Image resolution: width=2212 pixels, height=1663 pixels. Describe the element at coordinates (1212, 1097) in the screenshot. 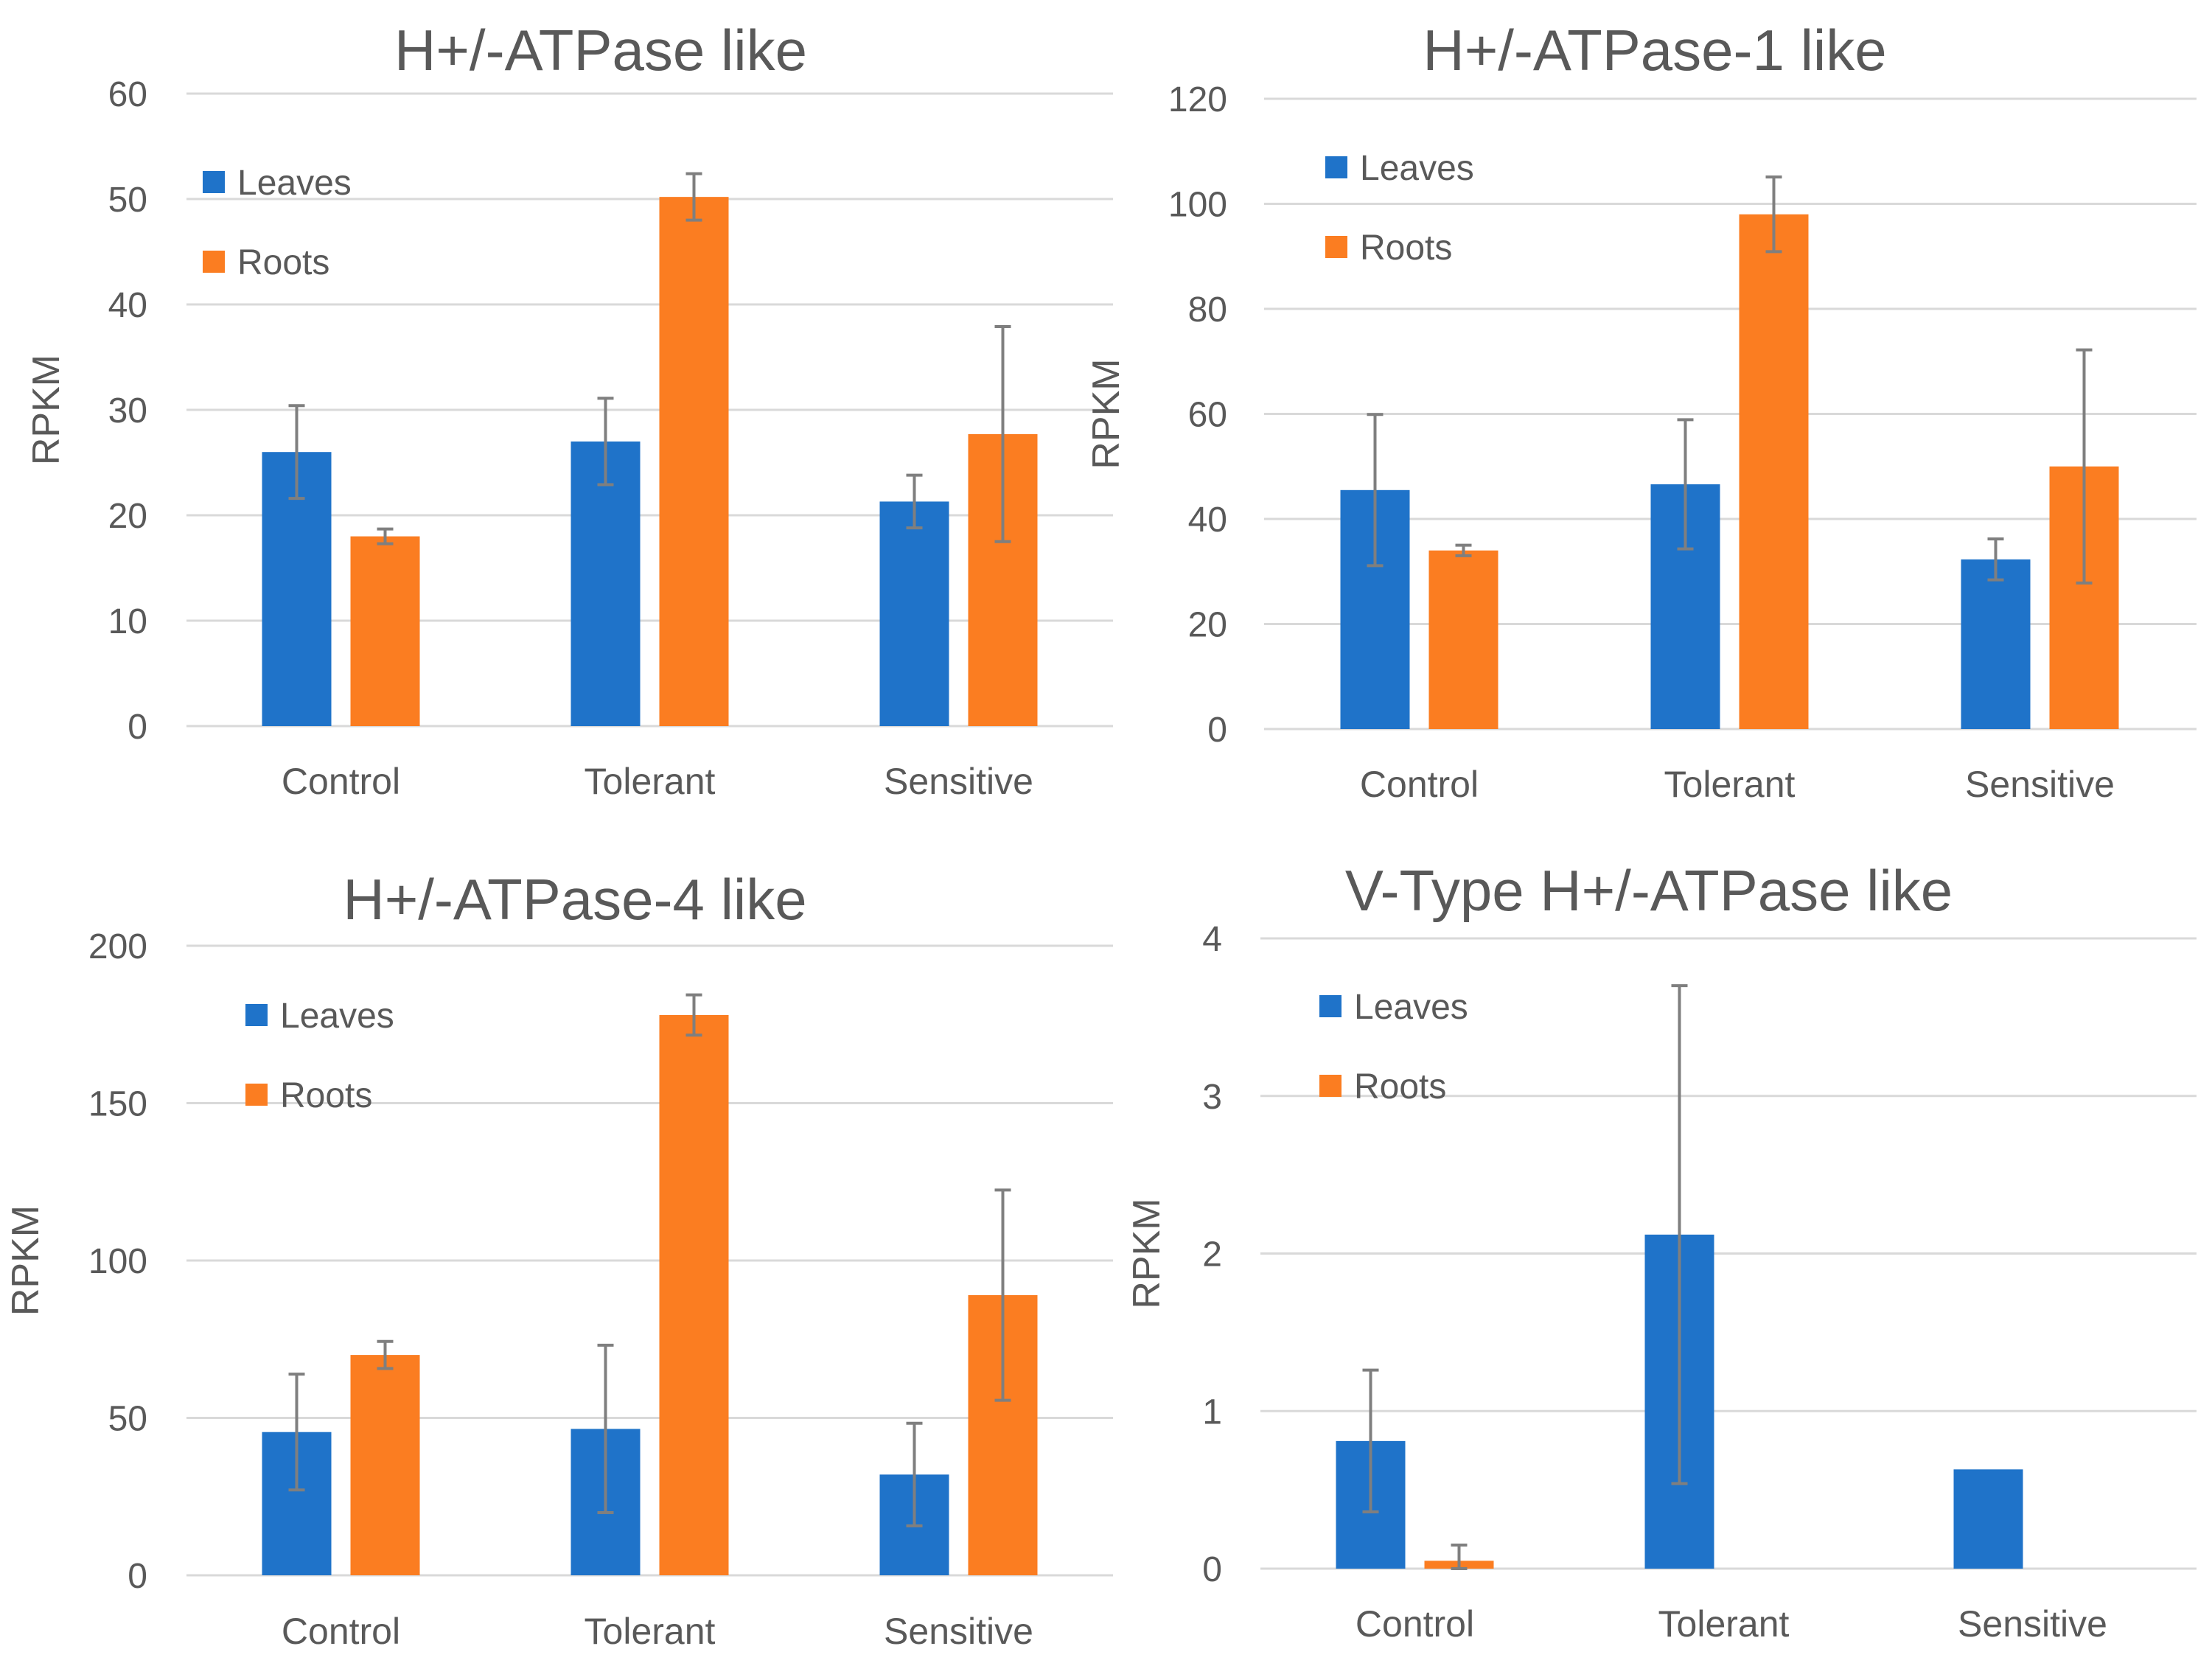

I see `y-tick-label: 3` at that location.